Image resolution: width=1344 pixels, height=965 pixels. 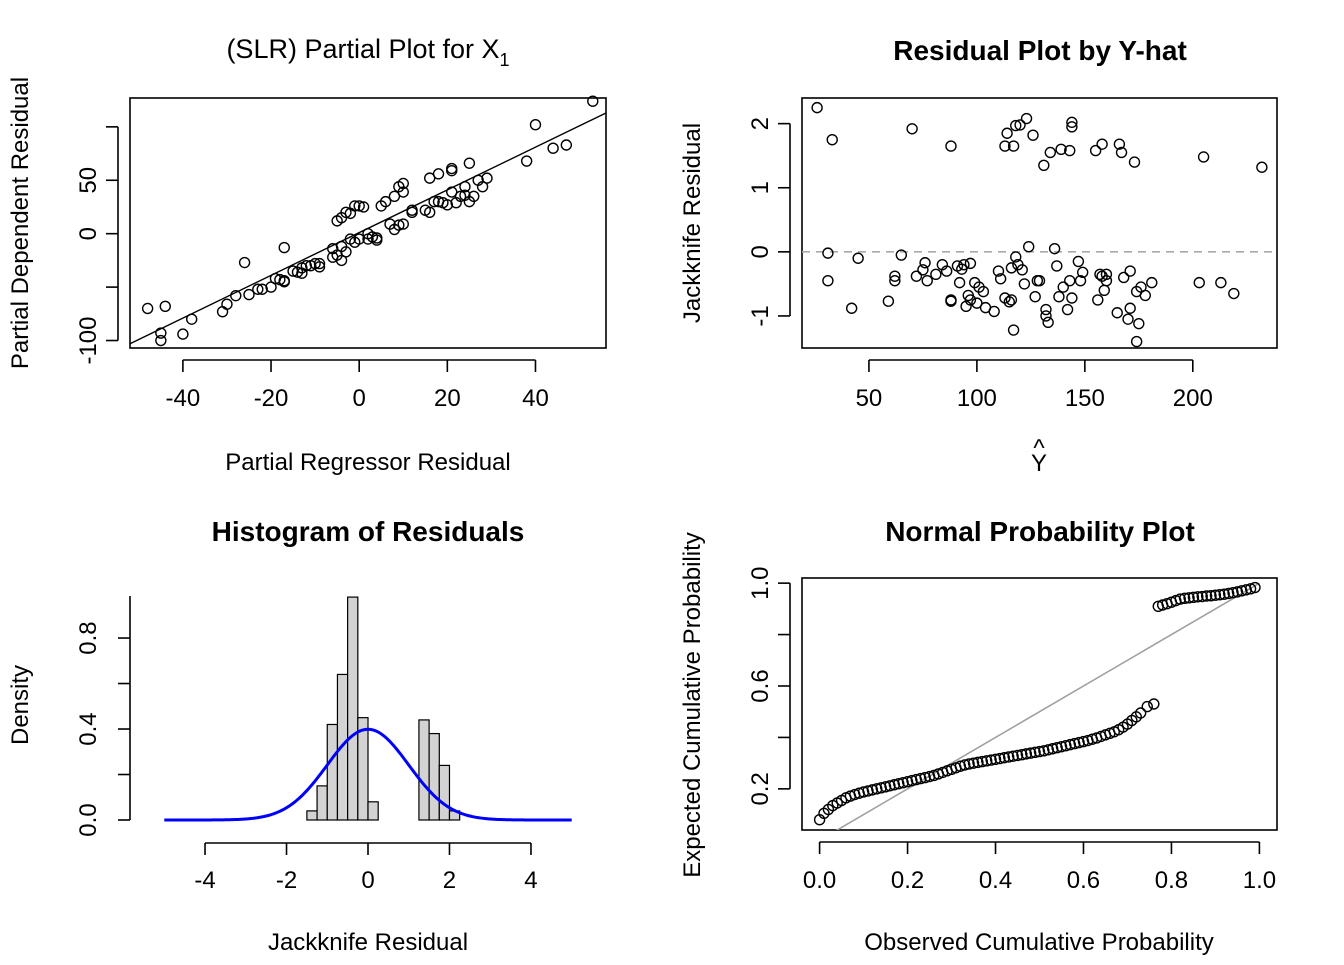 What do you see at coordinates (760, 788) in the screenshot?
I see `y-tick-label: 0.2` at bounding box center [760, 788].